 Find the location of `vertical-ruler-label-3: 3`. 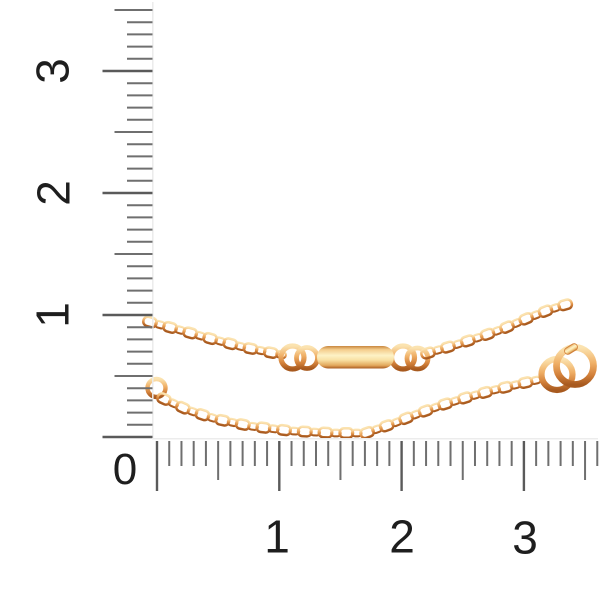

vertical-ruler-label-3: 3 is located at coordinates (53, 71).